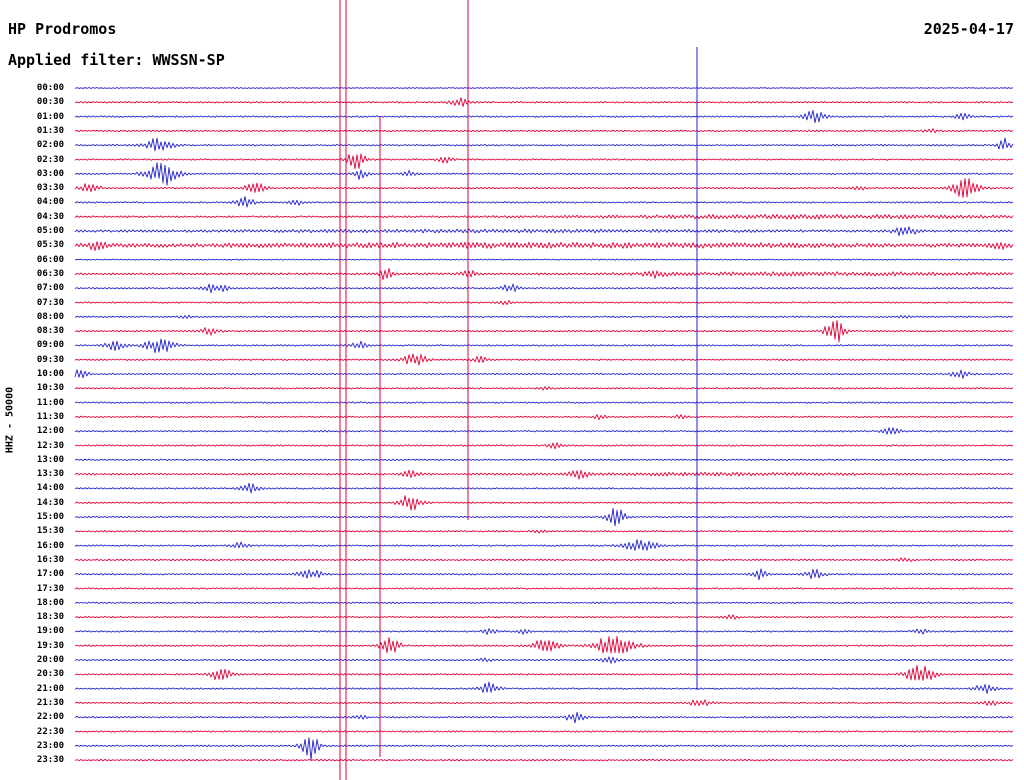 This screenshot has height=780, width=1024. I want to click on filter-label: Applied filter: WWSSN-SP, so click(116, 60).